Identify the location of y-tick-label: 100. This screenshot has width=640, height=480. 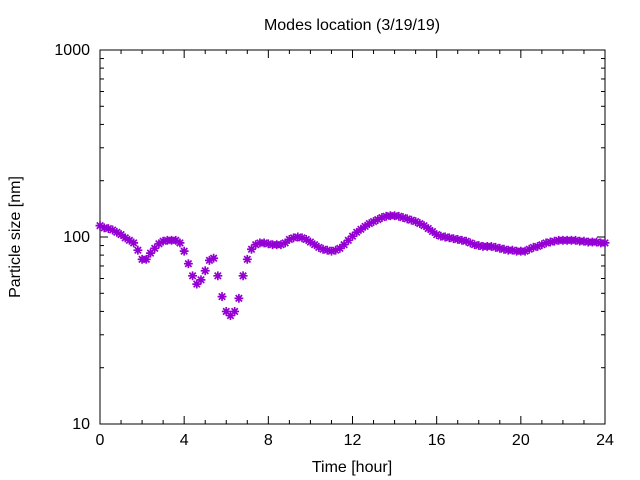
(76, 237).